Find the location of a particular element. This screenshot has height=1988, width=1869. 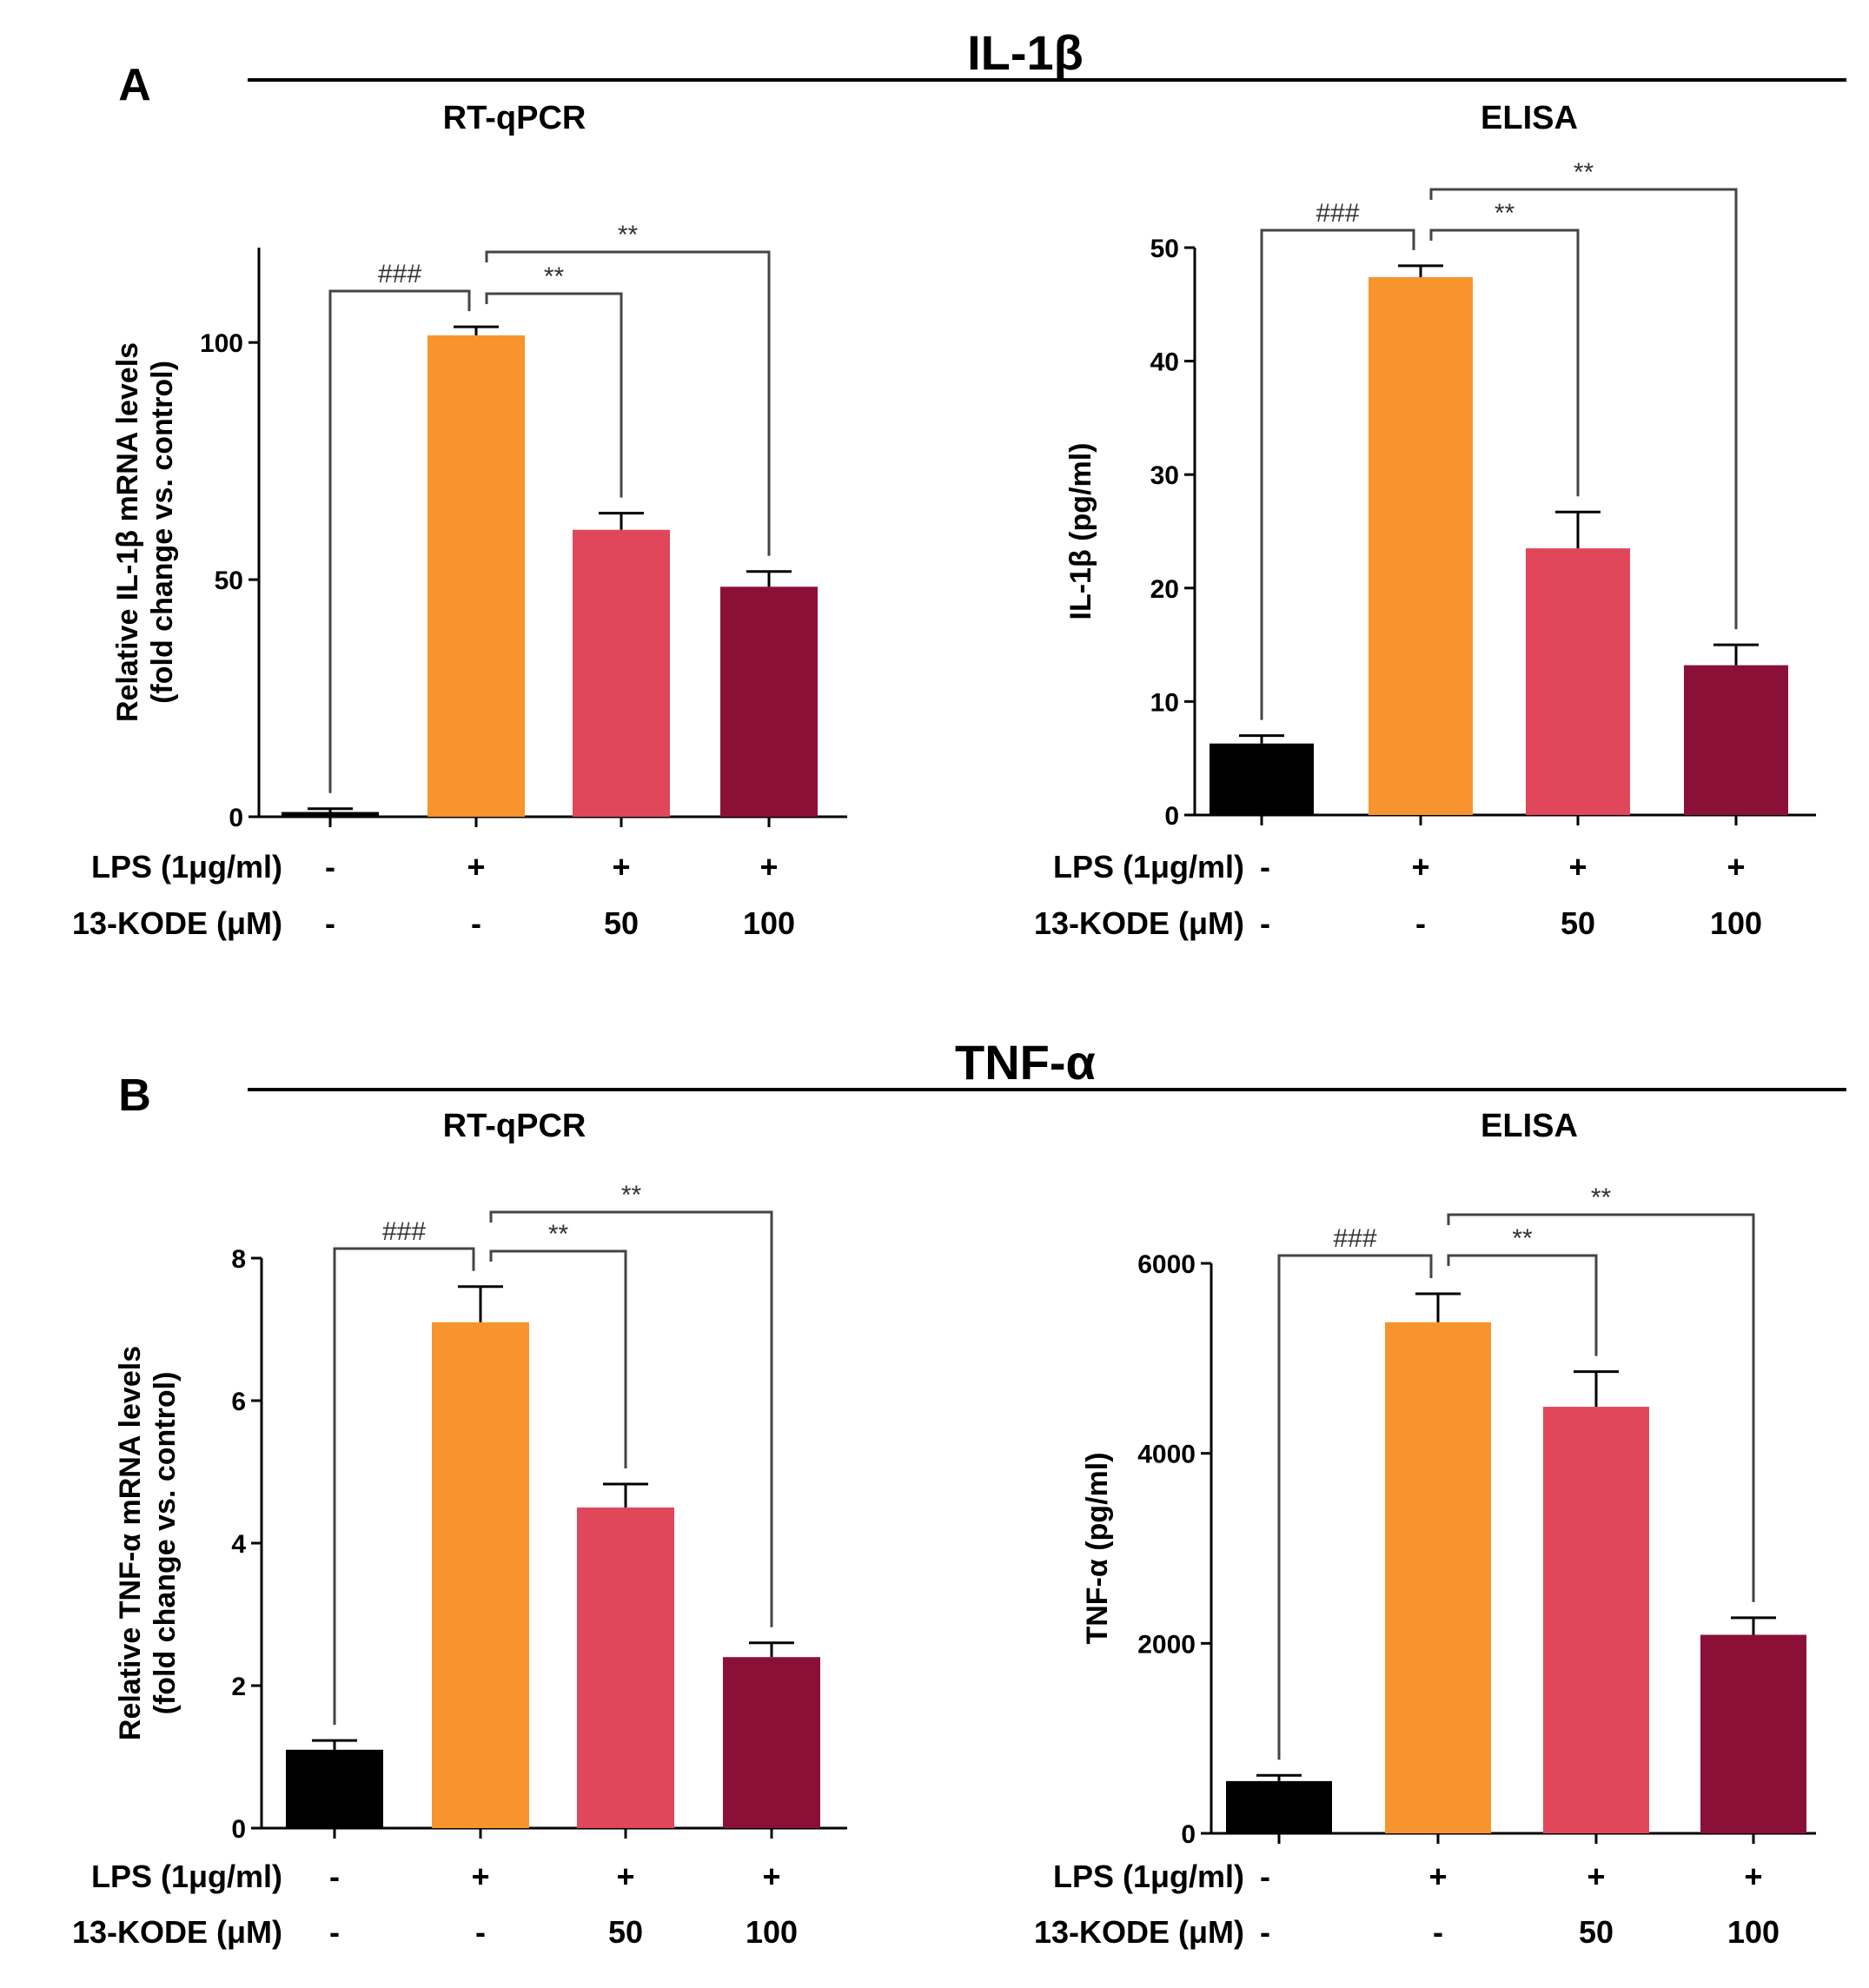

y-tick-label: 6 is located at coordinates (238, 1402).